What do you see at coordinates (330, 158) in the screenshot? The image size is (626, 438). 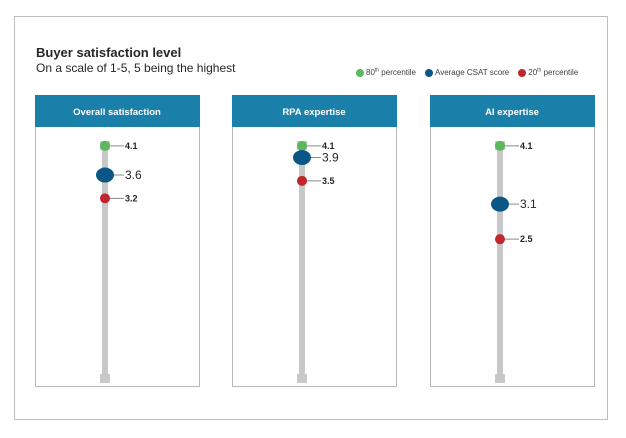 I see `label-avg: 3.9` at bounding box center [330, 158].